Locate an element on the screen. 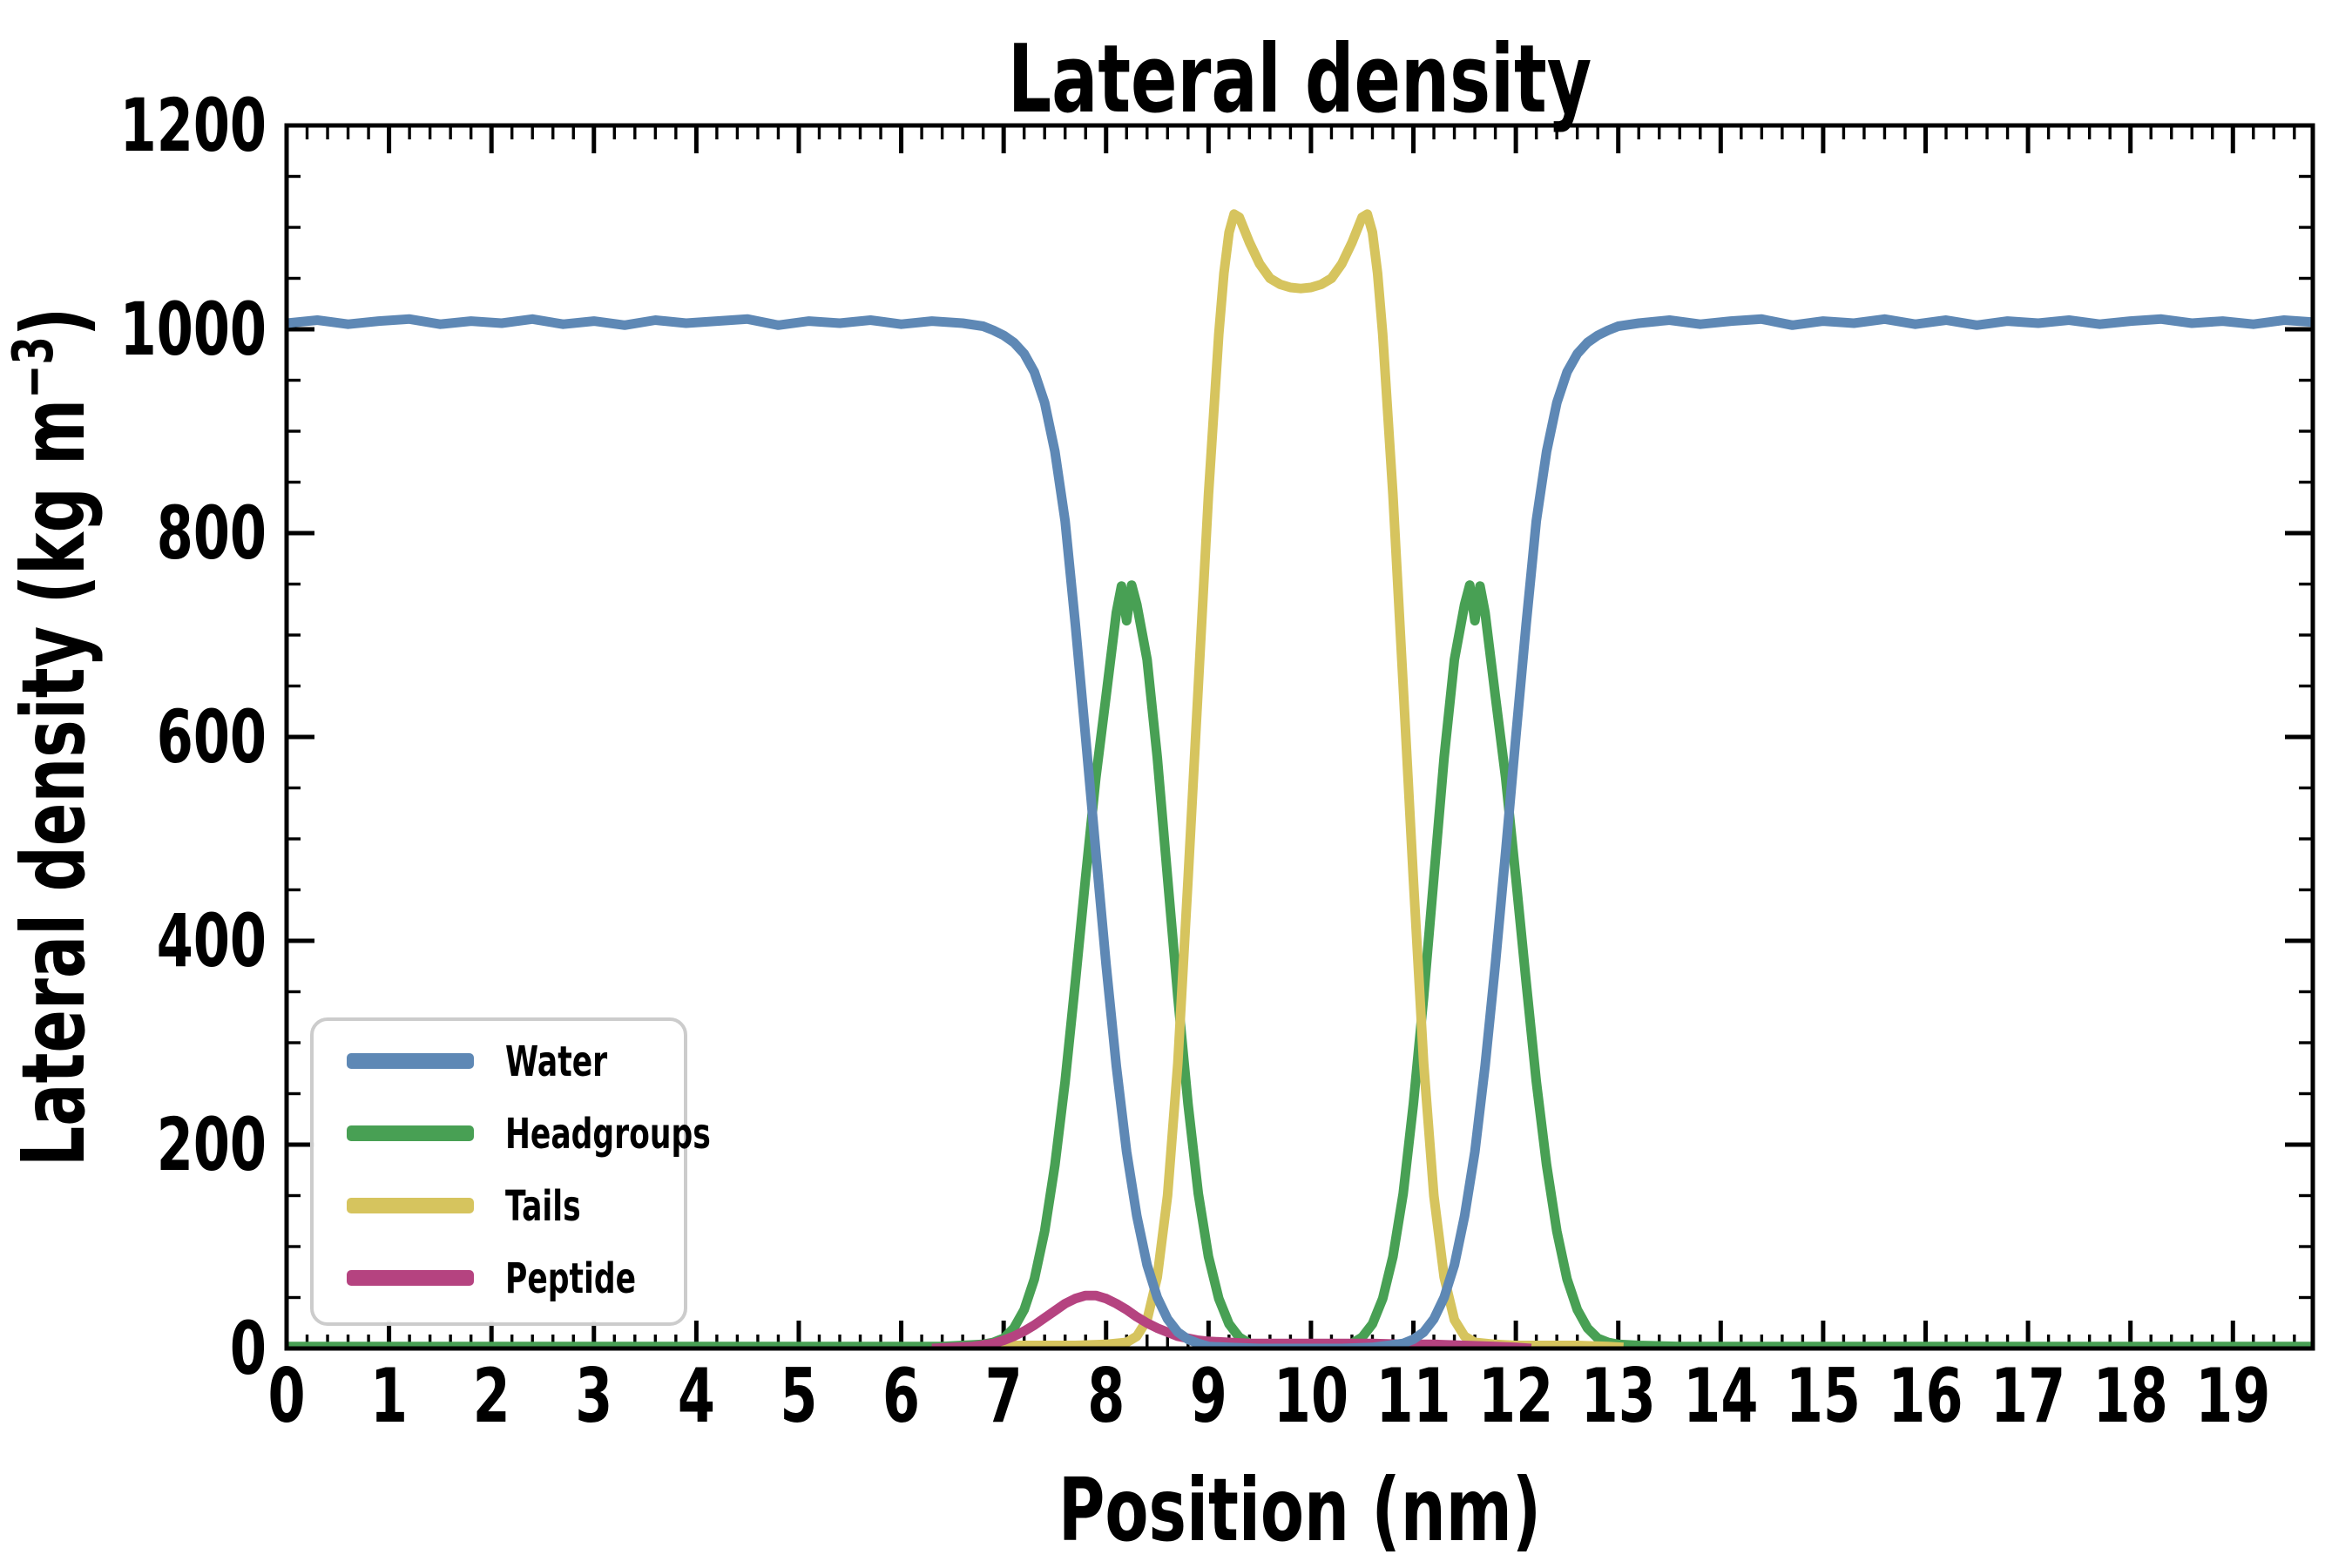 The image size is (2352, 1568). y-tick-label: 1200 is located at coordinates (193, 126).